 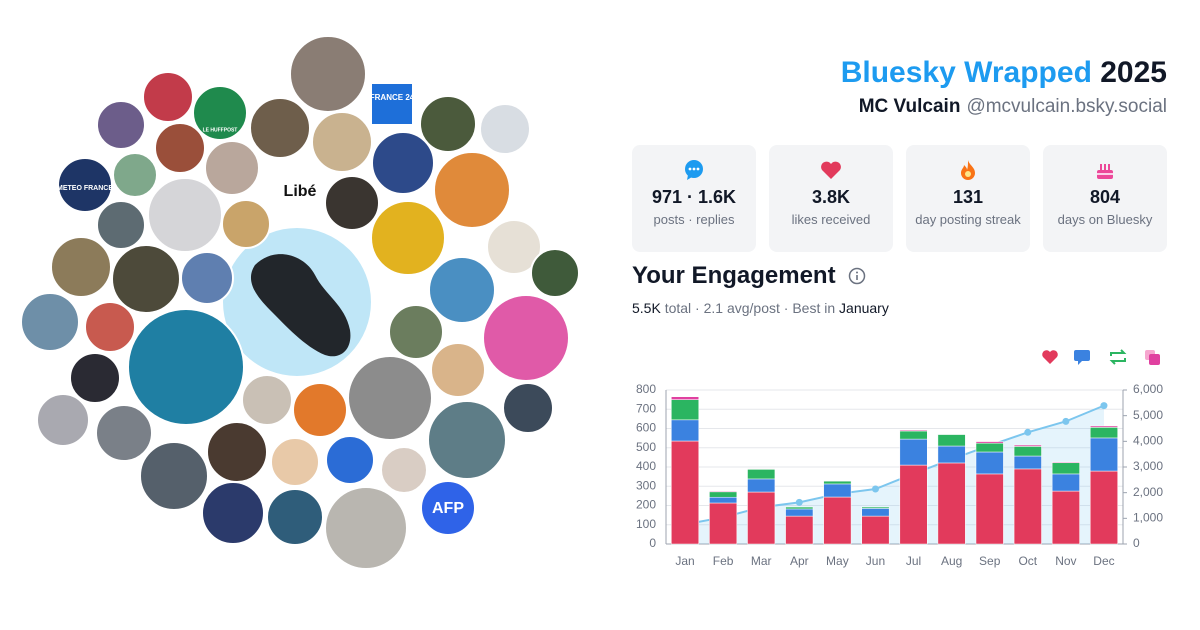 What do you see at coordinates (951, 561) in the screenshot?
I see `x-tick-label: Aug` at bounding box center [951, 561].